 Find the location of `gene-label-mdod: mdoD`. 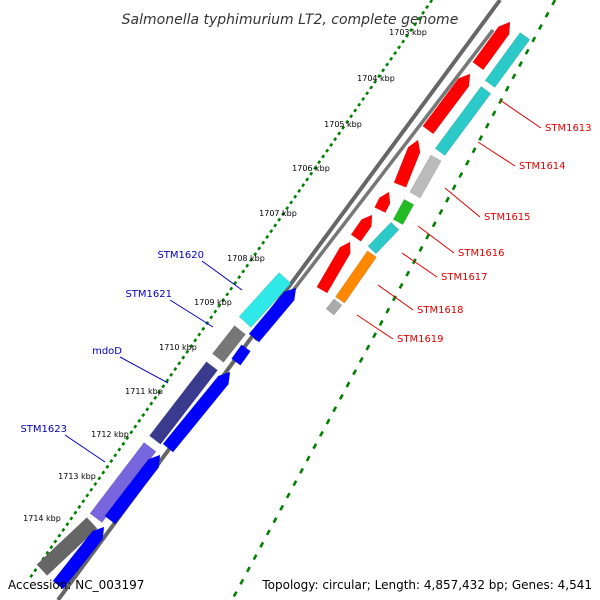

gene-label-mdod: mdoD is located at coordinates (107, 351).